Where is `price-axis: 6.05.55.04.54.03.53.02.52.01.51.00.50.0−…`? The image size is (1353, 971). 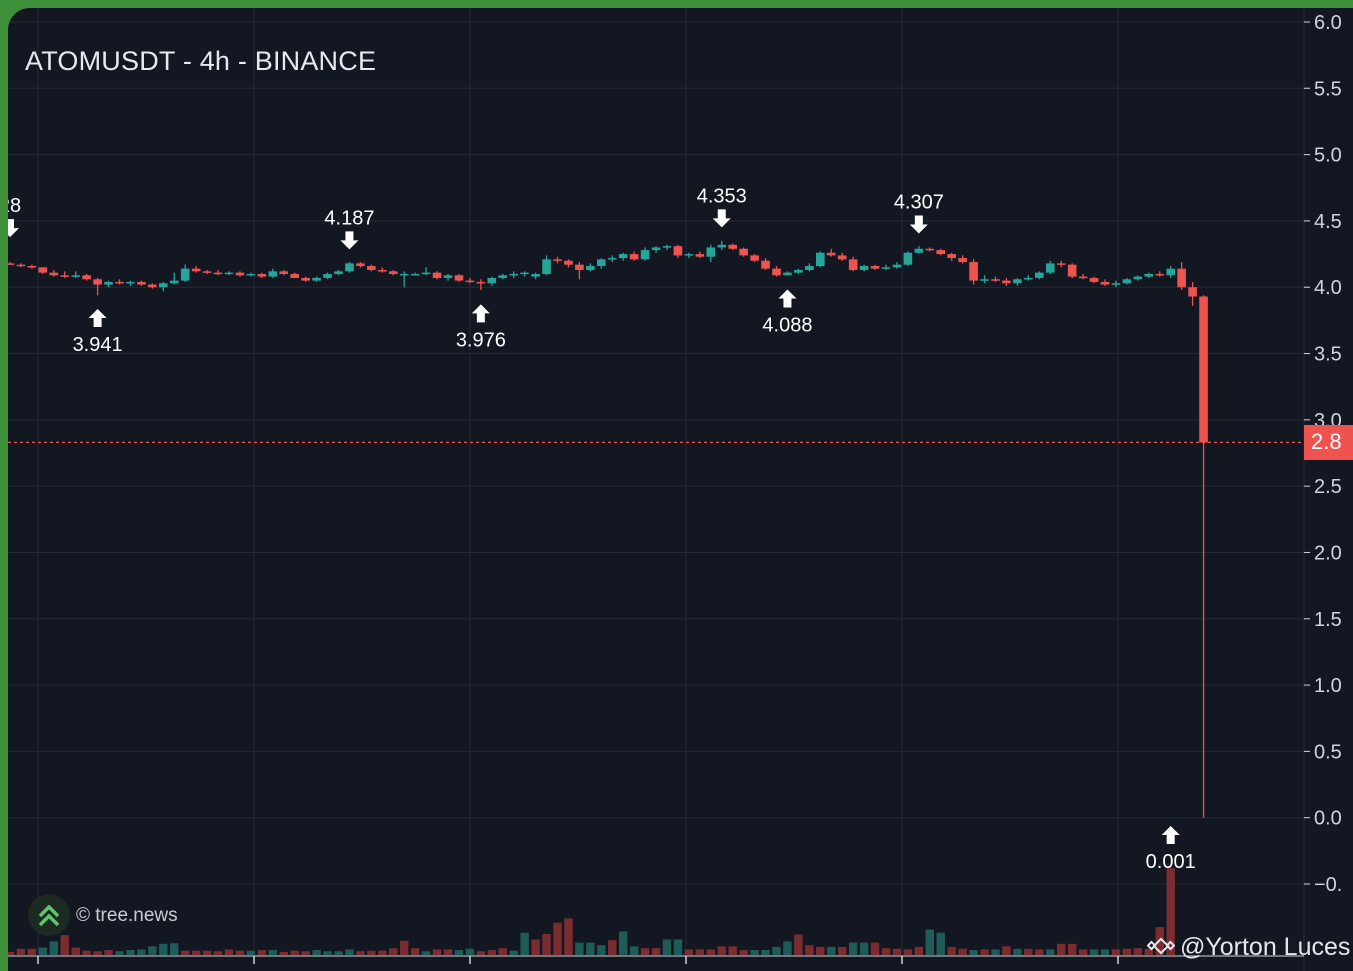 price-axis: 6.05.55.04.54.03.53.02.52.01.51.00.50.0−… is located at coordinates (1323, 454).